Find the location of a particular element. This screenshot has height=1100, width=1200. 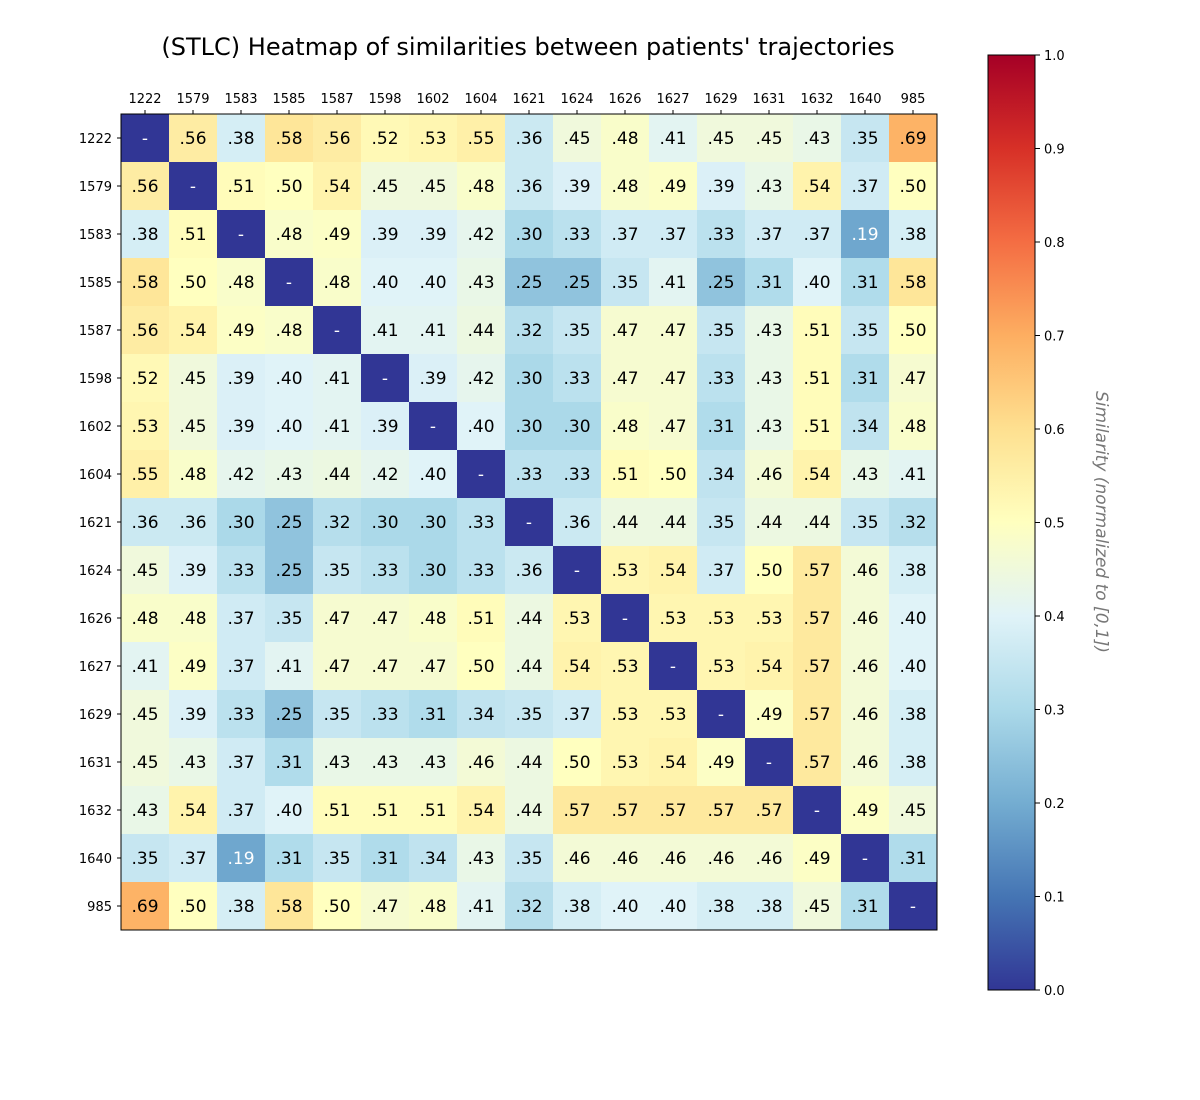

cell-value-label: .56 is located at coordinates (144, 187).